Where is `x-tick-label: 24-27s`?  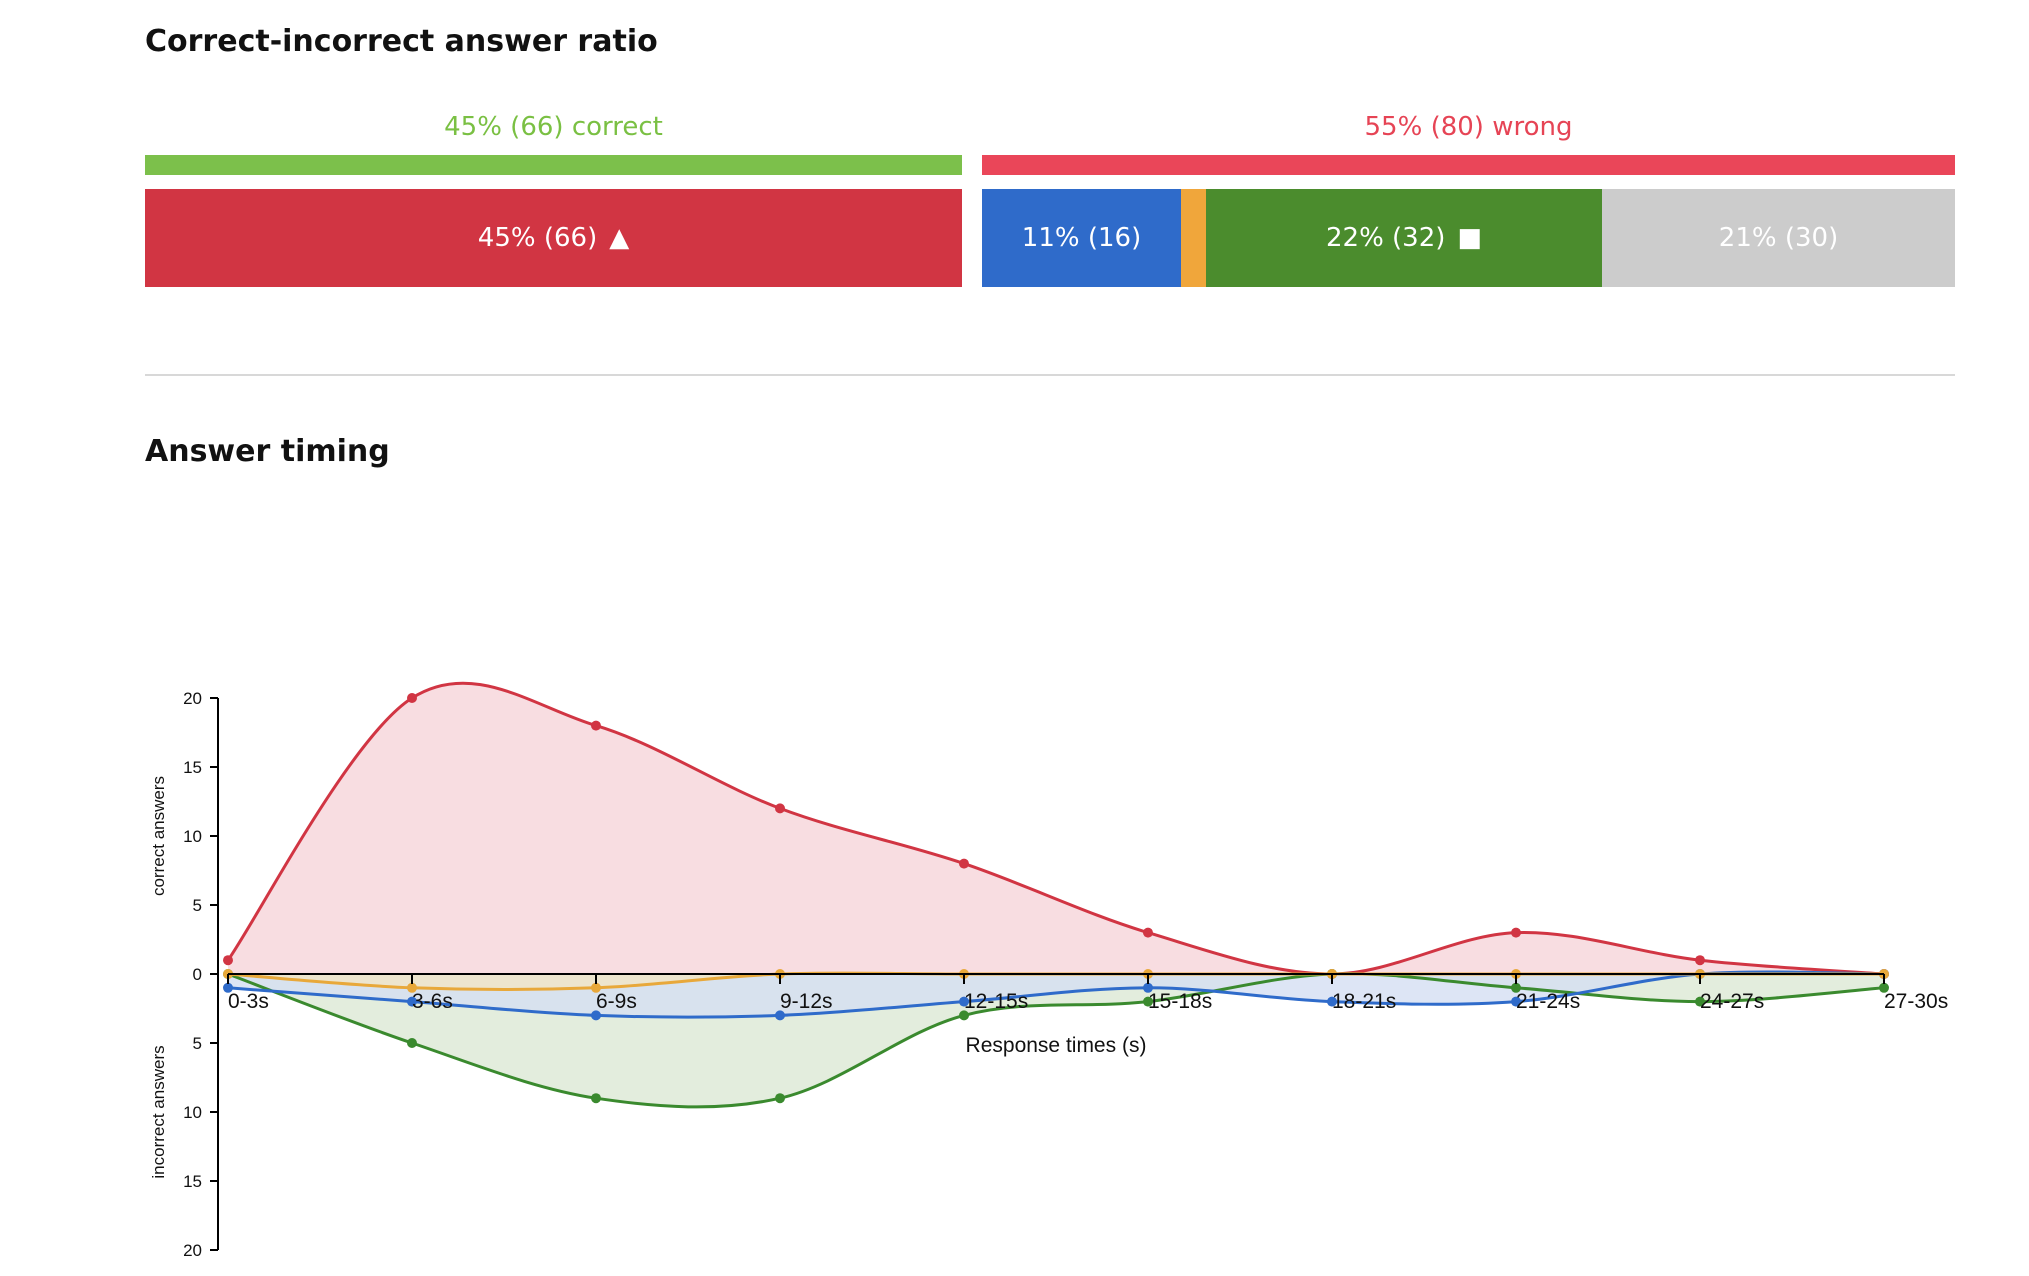 x-tick-label: 24-27s is located at coordinates (1732, 1001).